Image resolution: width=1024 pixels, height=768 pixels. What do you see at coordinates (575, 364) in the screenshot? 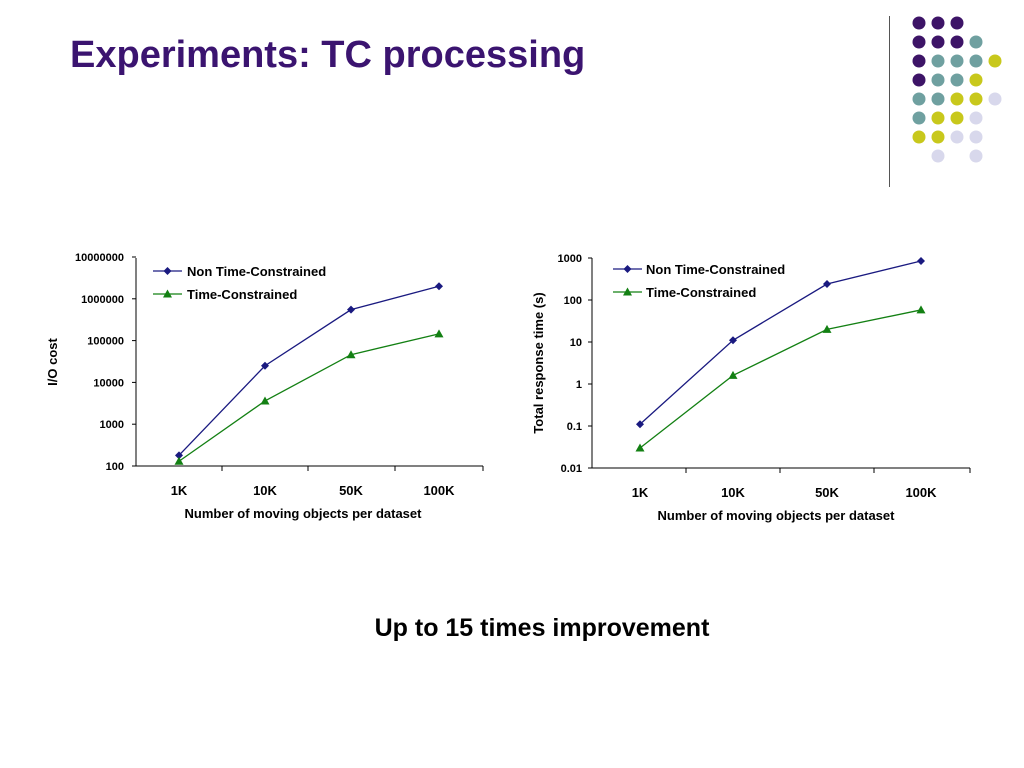
I see `y-tick-labels: 1000 100 10 1 0.1 0.01` at bounding box center [575, 364].